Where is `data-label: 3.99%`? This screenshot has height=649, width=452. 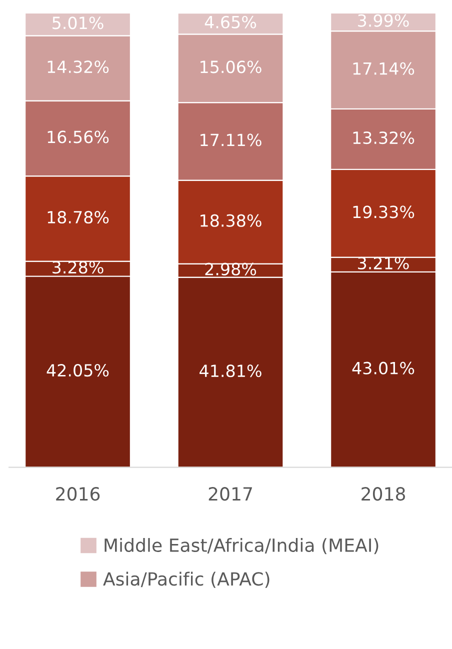
data-label: 3.99% is located at coordinates (383, 20).